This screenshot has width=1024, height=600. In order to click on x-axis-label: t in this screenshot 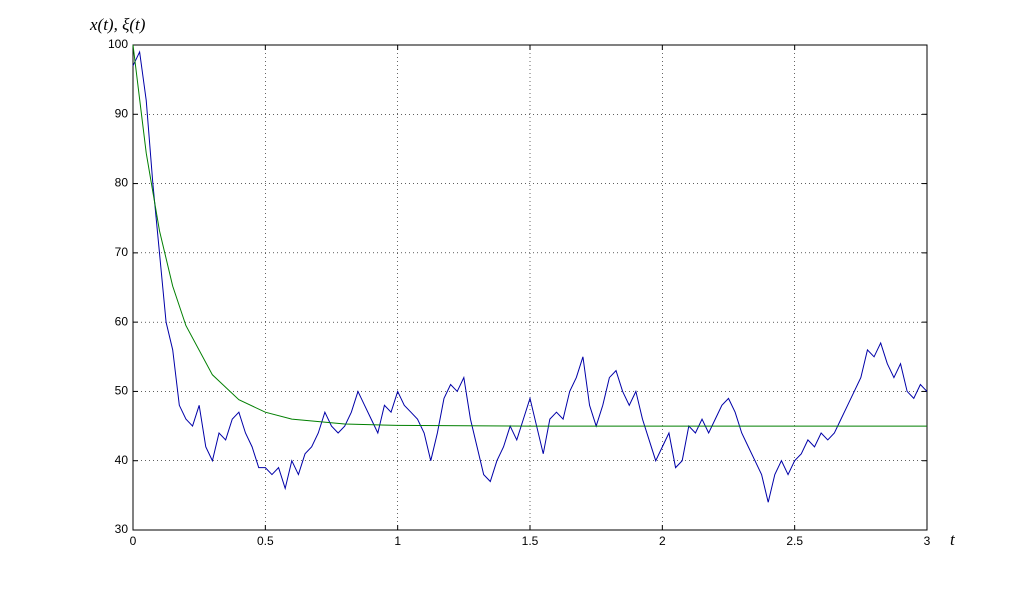, I will do `click(953, 539)`.